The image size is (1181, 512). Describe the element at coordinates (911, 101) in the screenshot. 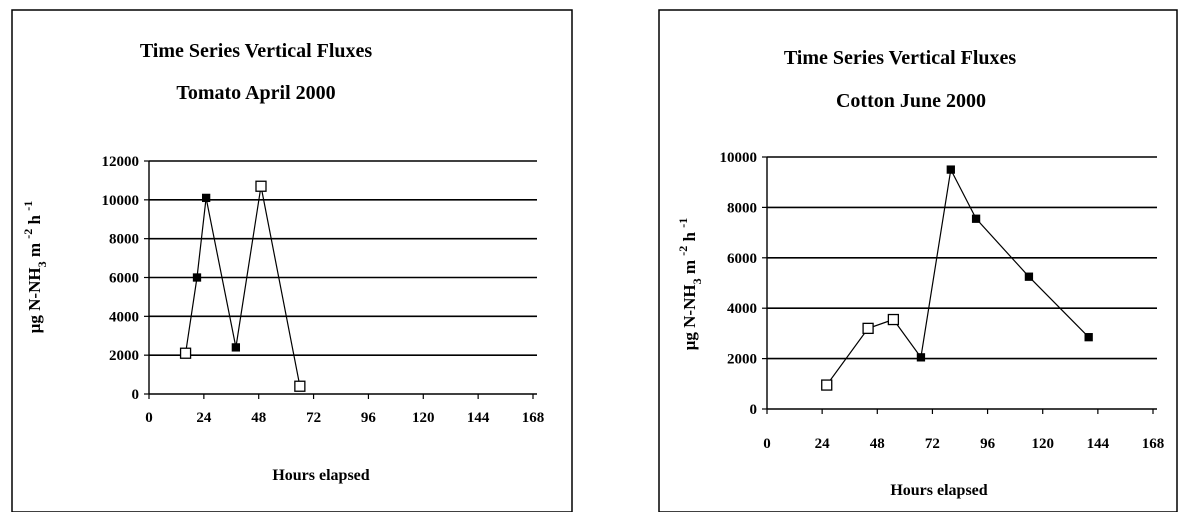

I see `chart-subtitle: Cotton June 2000` at that location.